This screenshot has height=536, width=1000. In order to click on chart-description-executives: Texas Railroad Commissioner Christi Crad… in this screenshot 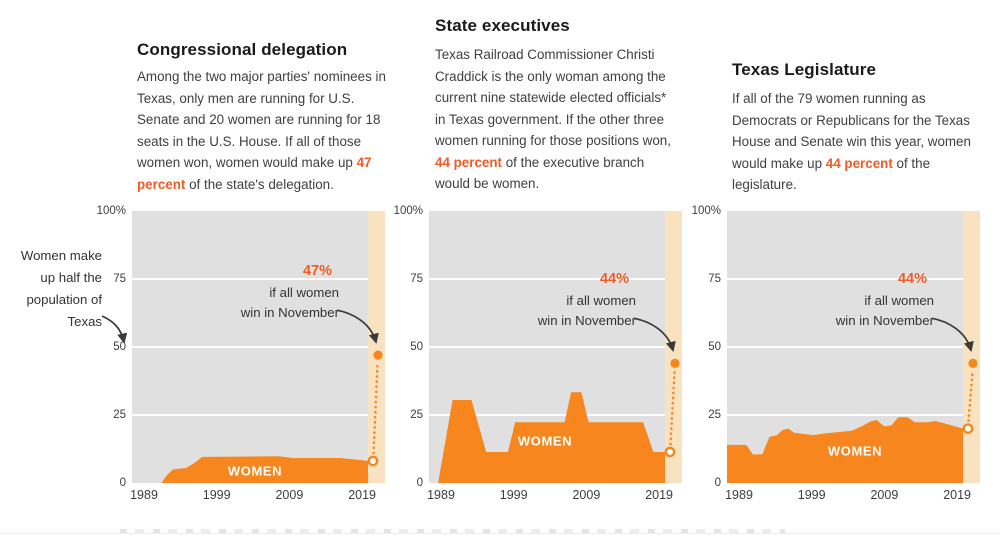, I will do `click(557, 119)`.